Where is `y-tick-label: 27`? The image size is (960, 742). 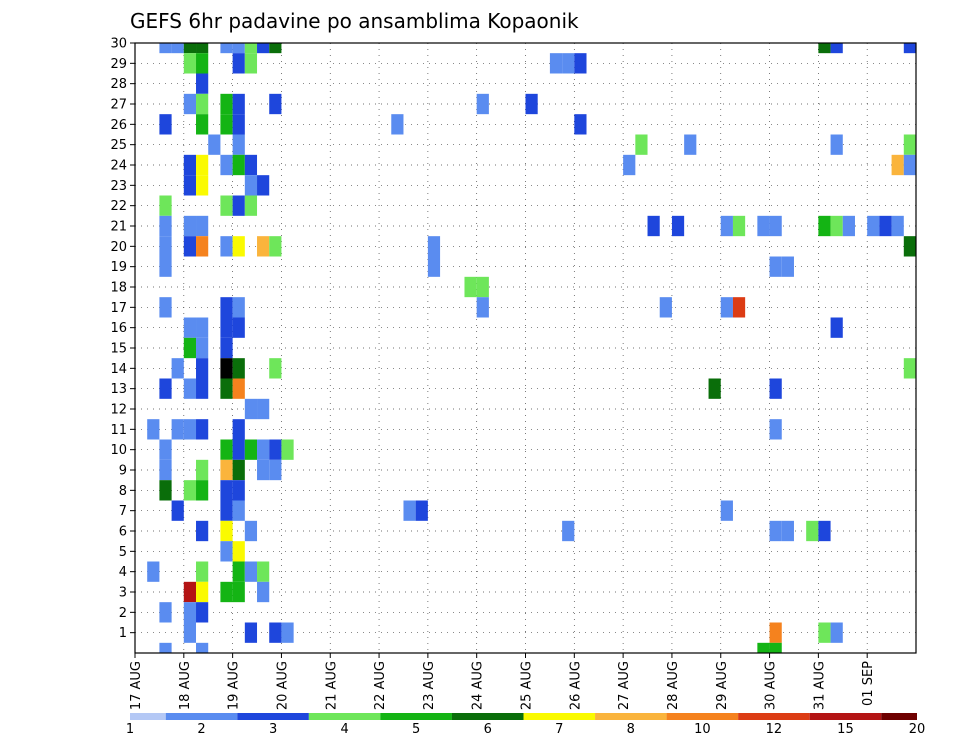 y-tick-label: 27 is located at coordinates (118, 105).